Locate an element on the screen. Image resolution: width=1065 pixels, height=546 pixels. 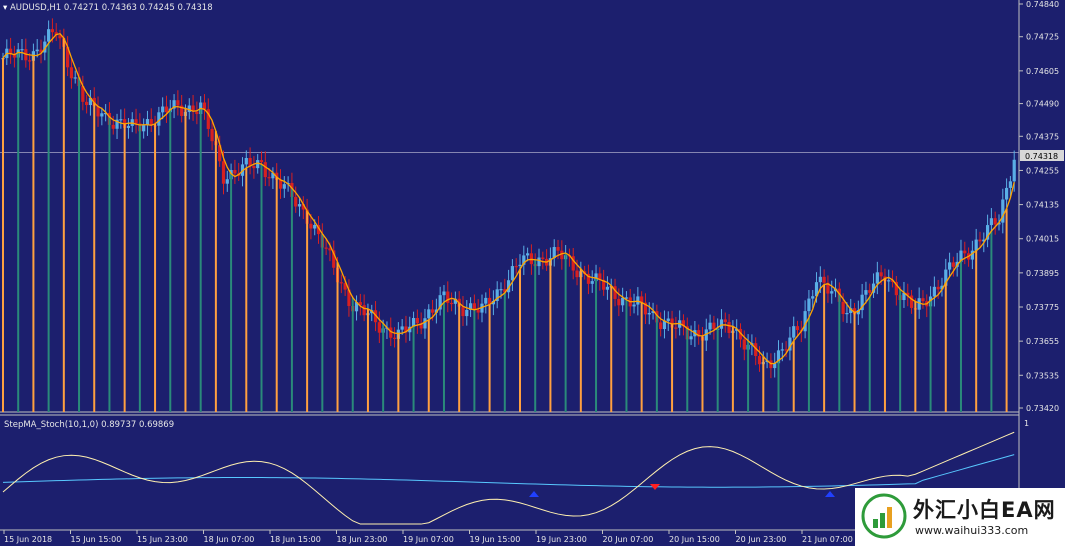
time-tick-label: 19 Jun 23:00 is located at coordinates (561, 539).